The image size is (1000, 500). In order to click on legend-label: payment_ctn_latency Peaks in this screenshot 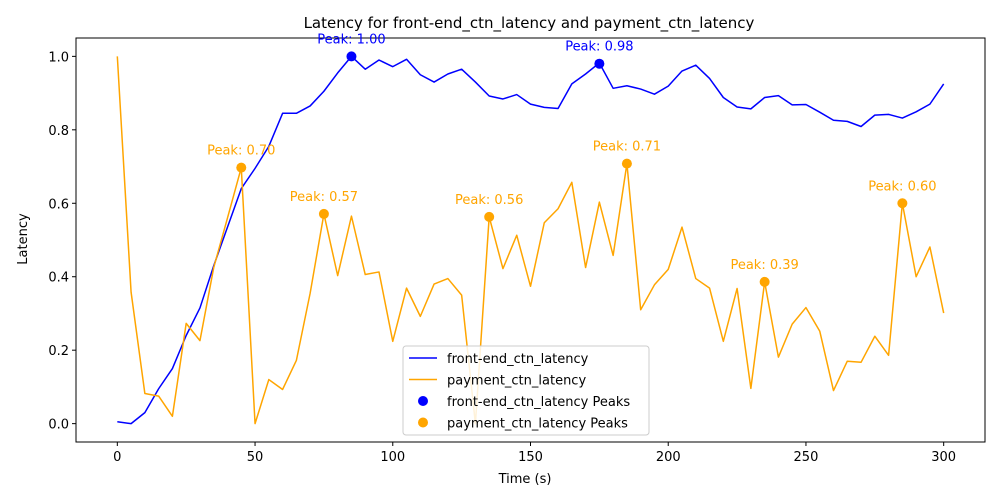, I will do `click(537, 424)`.